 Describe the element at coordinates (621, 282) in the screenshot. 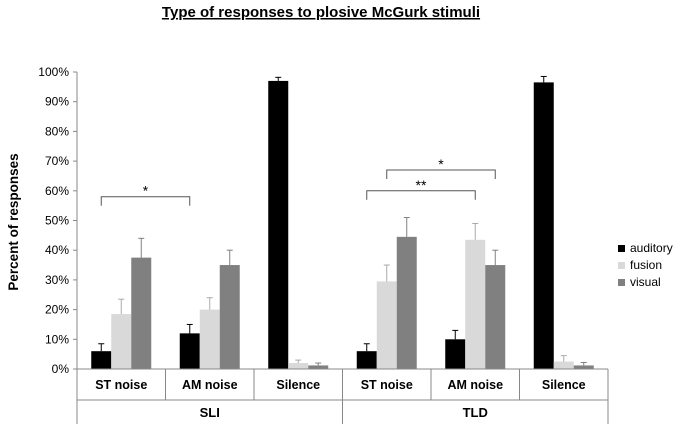

I see `legend-swatch-visual` at that location.